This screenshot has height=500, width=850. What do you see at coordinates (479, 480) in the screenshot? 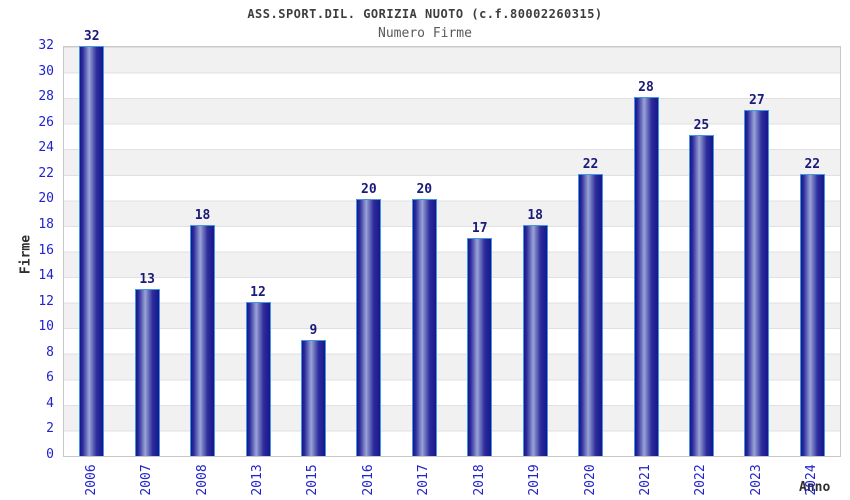
I see `x-tick-2018: 2018` at bounding box center [479, 480].